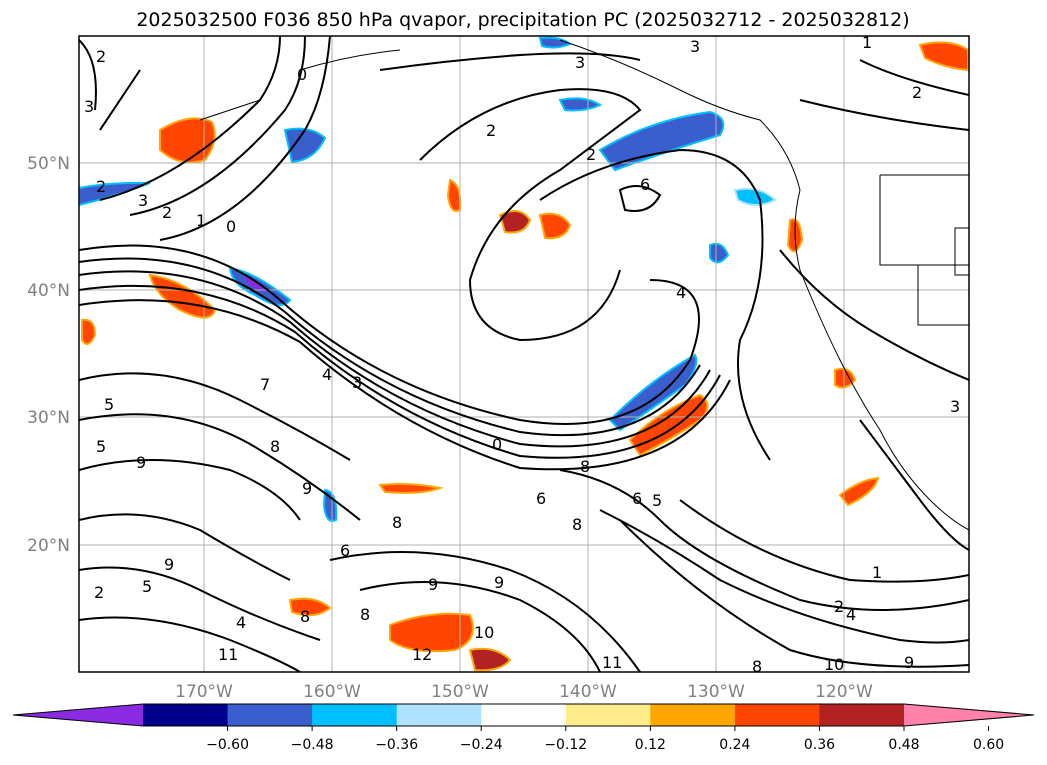 The width and height of the screenshot is (1047, 765). Describe the element at coordinates (204, 692) in the screenshot. I see `lon-label: 170°W` at that location.